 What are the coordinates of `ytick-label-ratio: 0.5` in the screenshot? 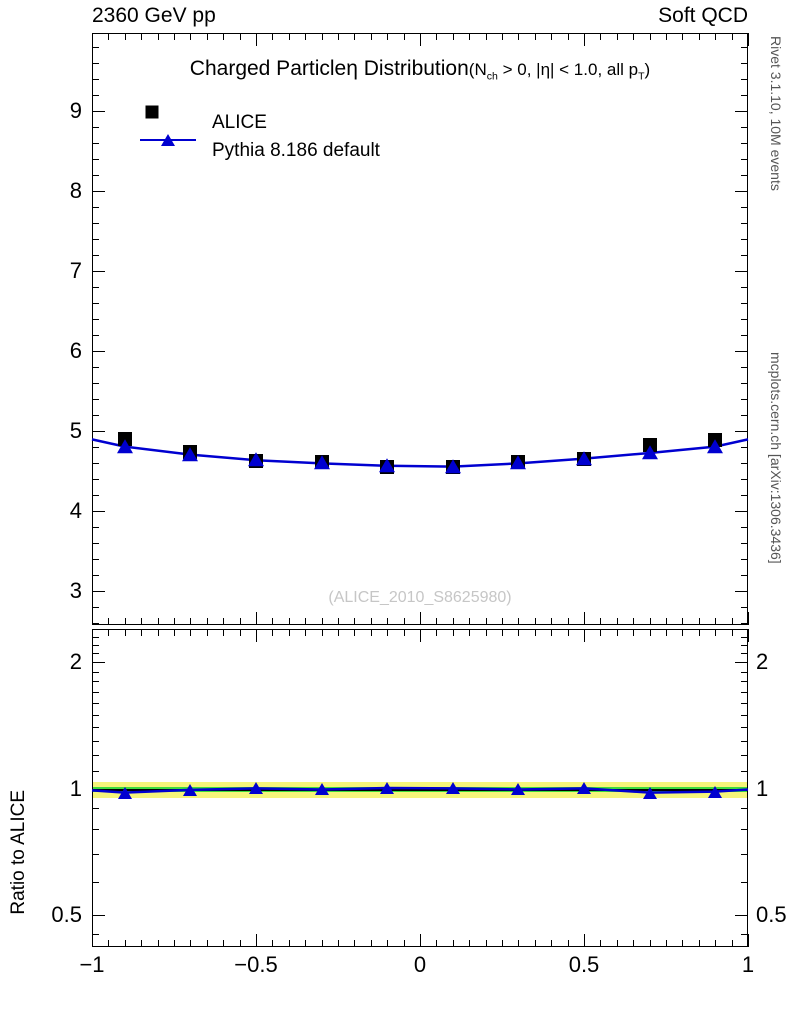 It's located at (66, 915).